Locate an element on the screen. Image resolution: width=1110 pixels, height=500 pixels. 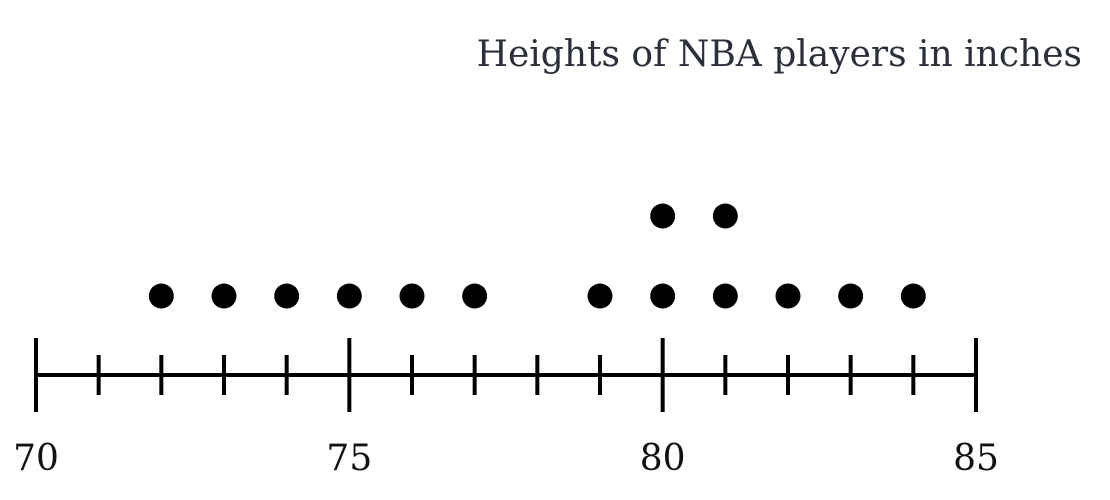
tick-label-70: 70 is located at coordinates (36, 458).